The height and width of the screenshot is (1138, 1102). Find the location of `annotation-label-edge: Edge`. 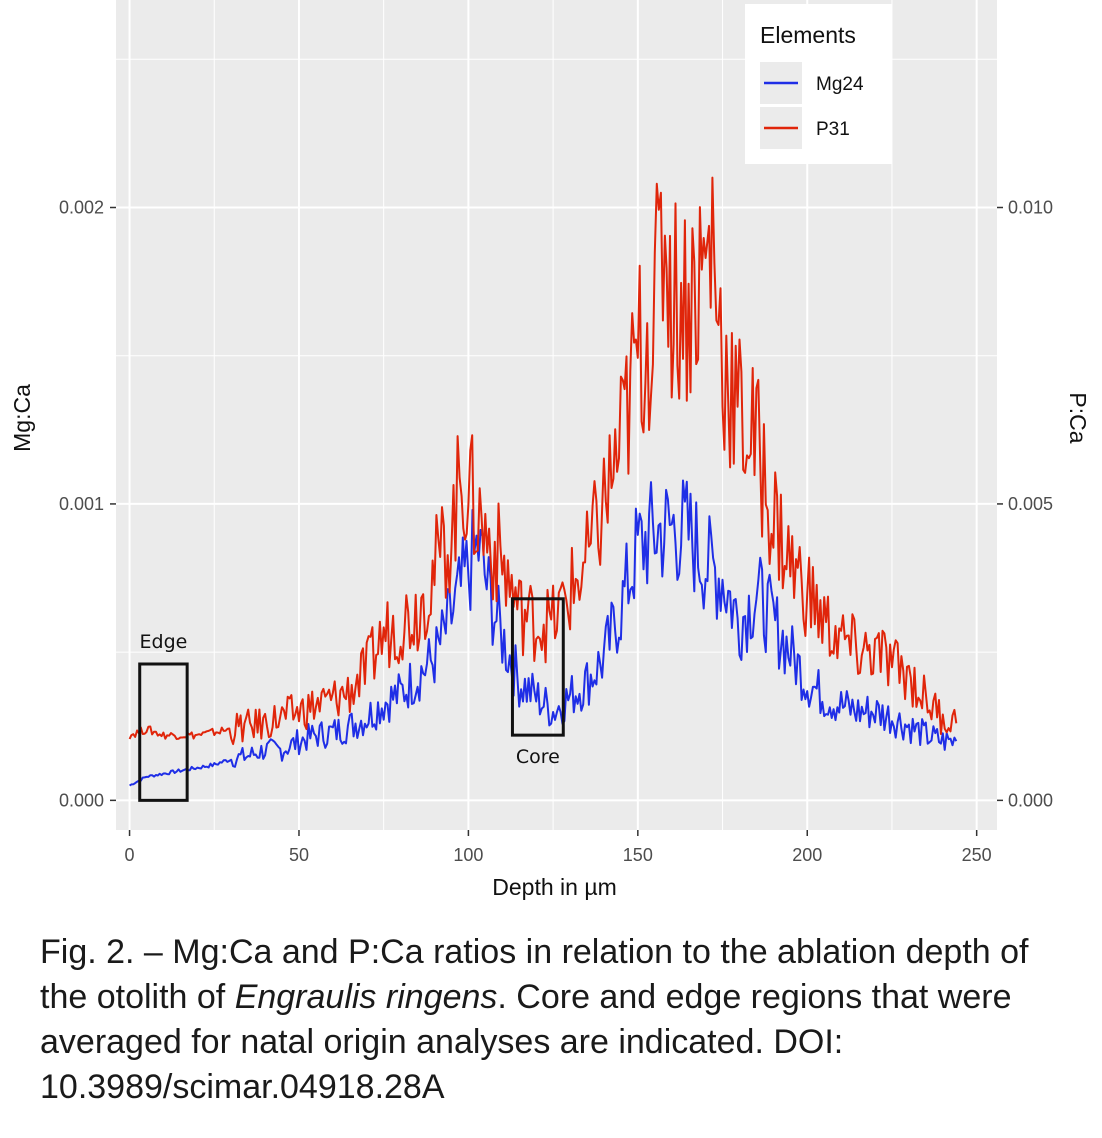

annotation-label-edge: Edge is located at coordinates (164, 642).